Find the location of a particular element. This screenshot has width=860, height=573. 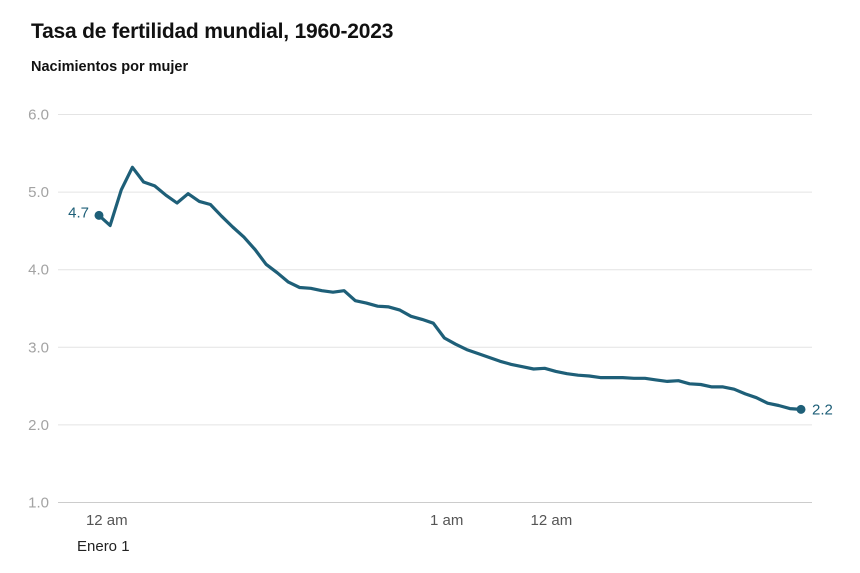

x-axis-ticks: 12 am 1 am 12 am Enero 1 is located at coordinates (324, 533).